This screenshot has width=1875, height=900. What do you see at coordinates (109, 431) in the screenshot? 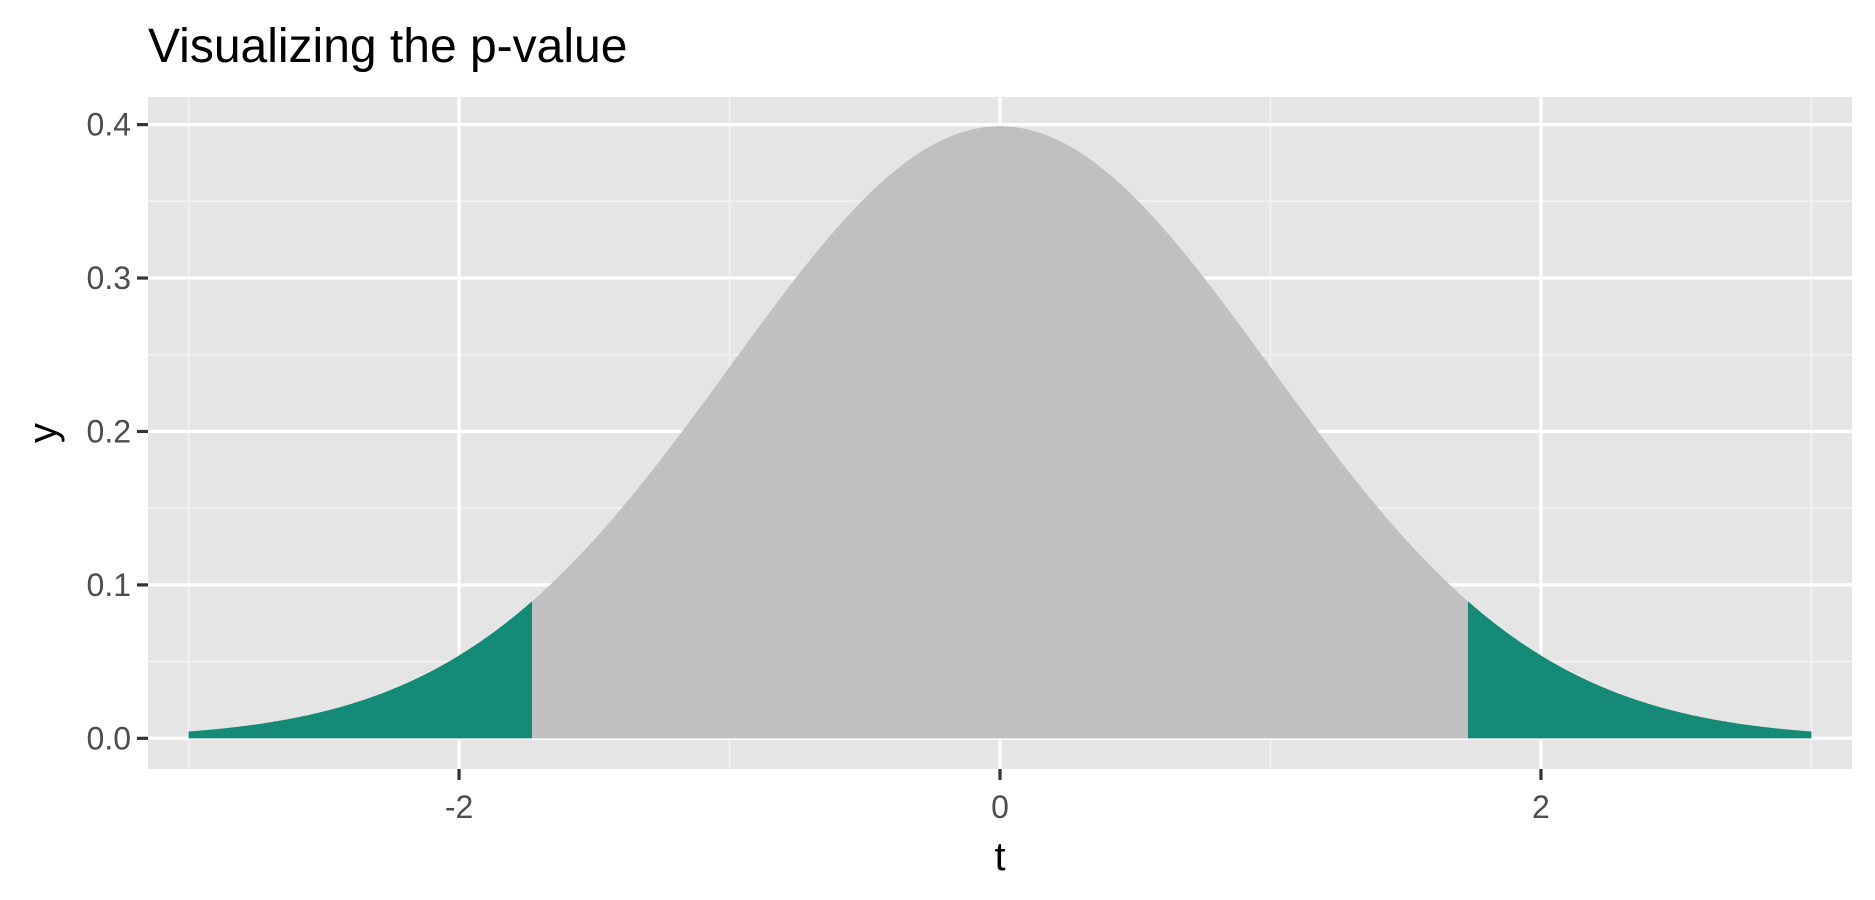
I see `y-tick-label: 0.2` at bounding box center [109, 431].